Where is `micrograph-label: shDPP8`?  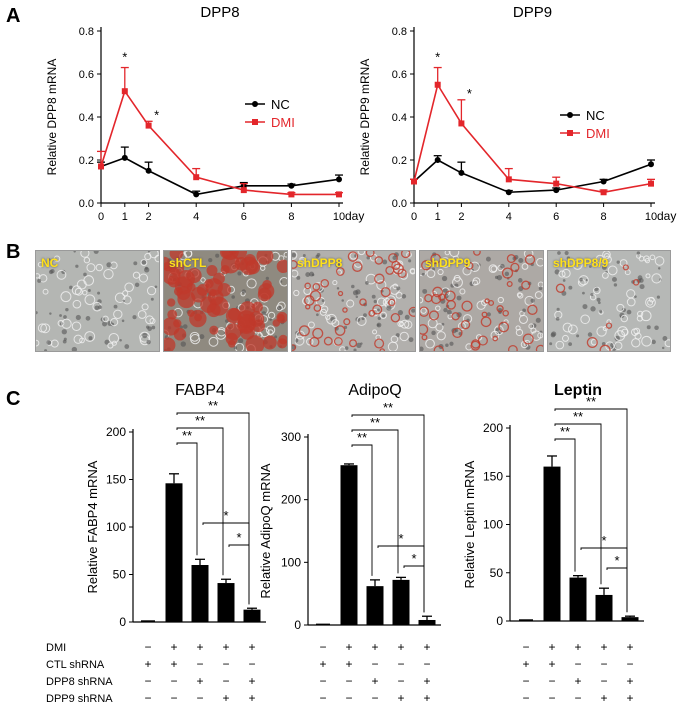
micrograph-label: shDPP8 is located at coordinates (320, 263).